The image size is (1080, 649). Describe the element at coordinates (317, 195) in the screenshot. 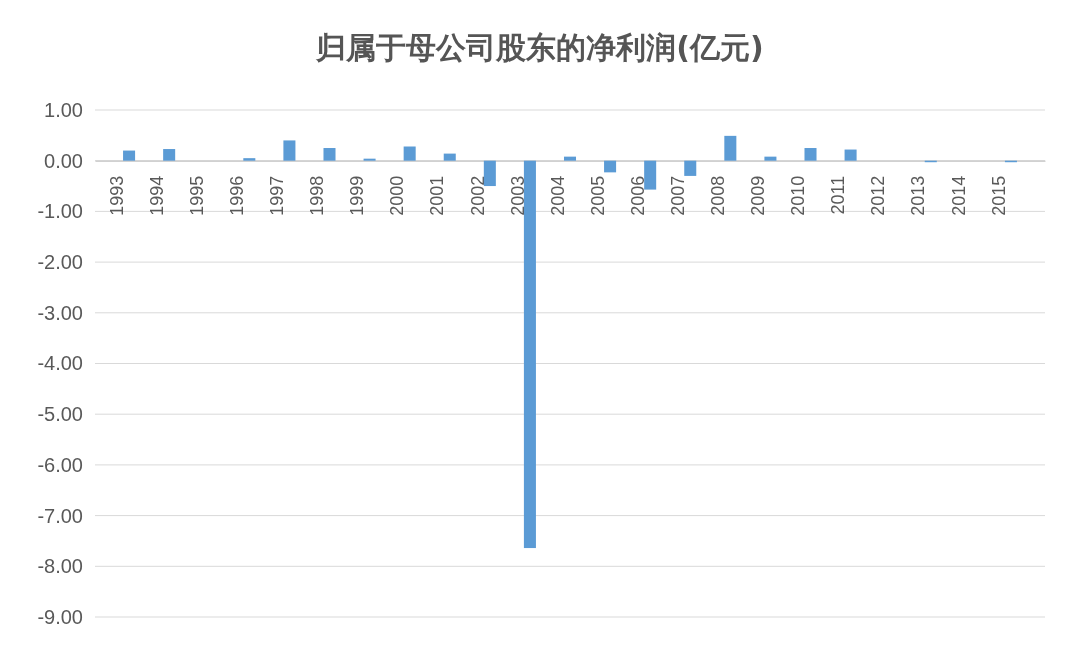

I see `x-tick-label: 1998` at that location.